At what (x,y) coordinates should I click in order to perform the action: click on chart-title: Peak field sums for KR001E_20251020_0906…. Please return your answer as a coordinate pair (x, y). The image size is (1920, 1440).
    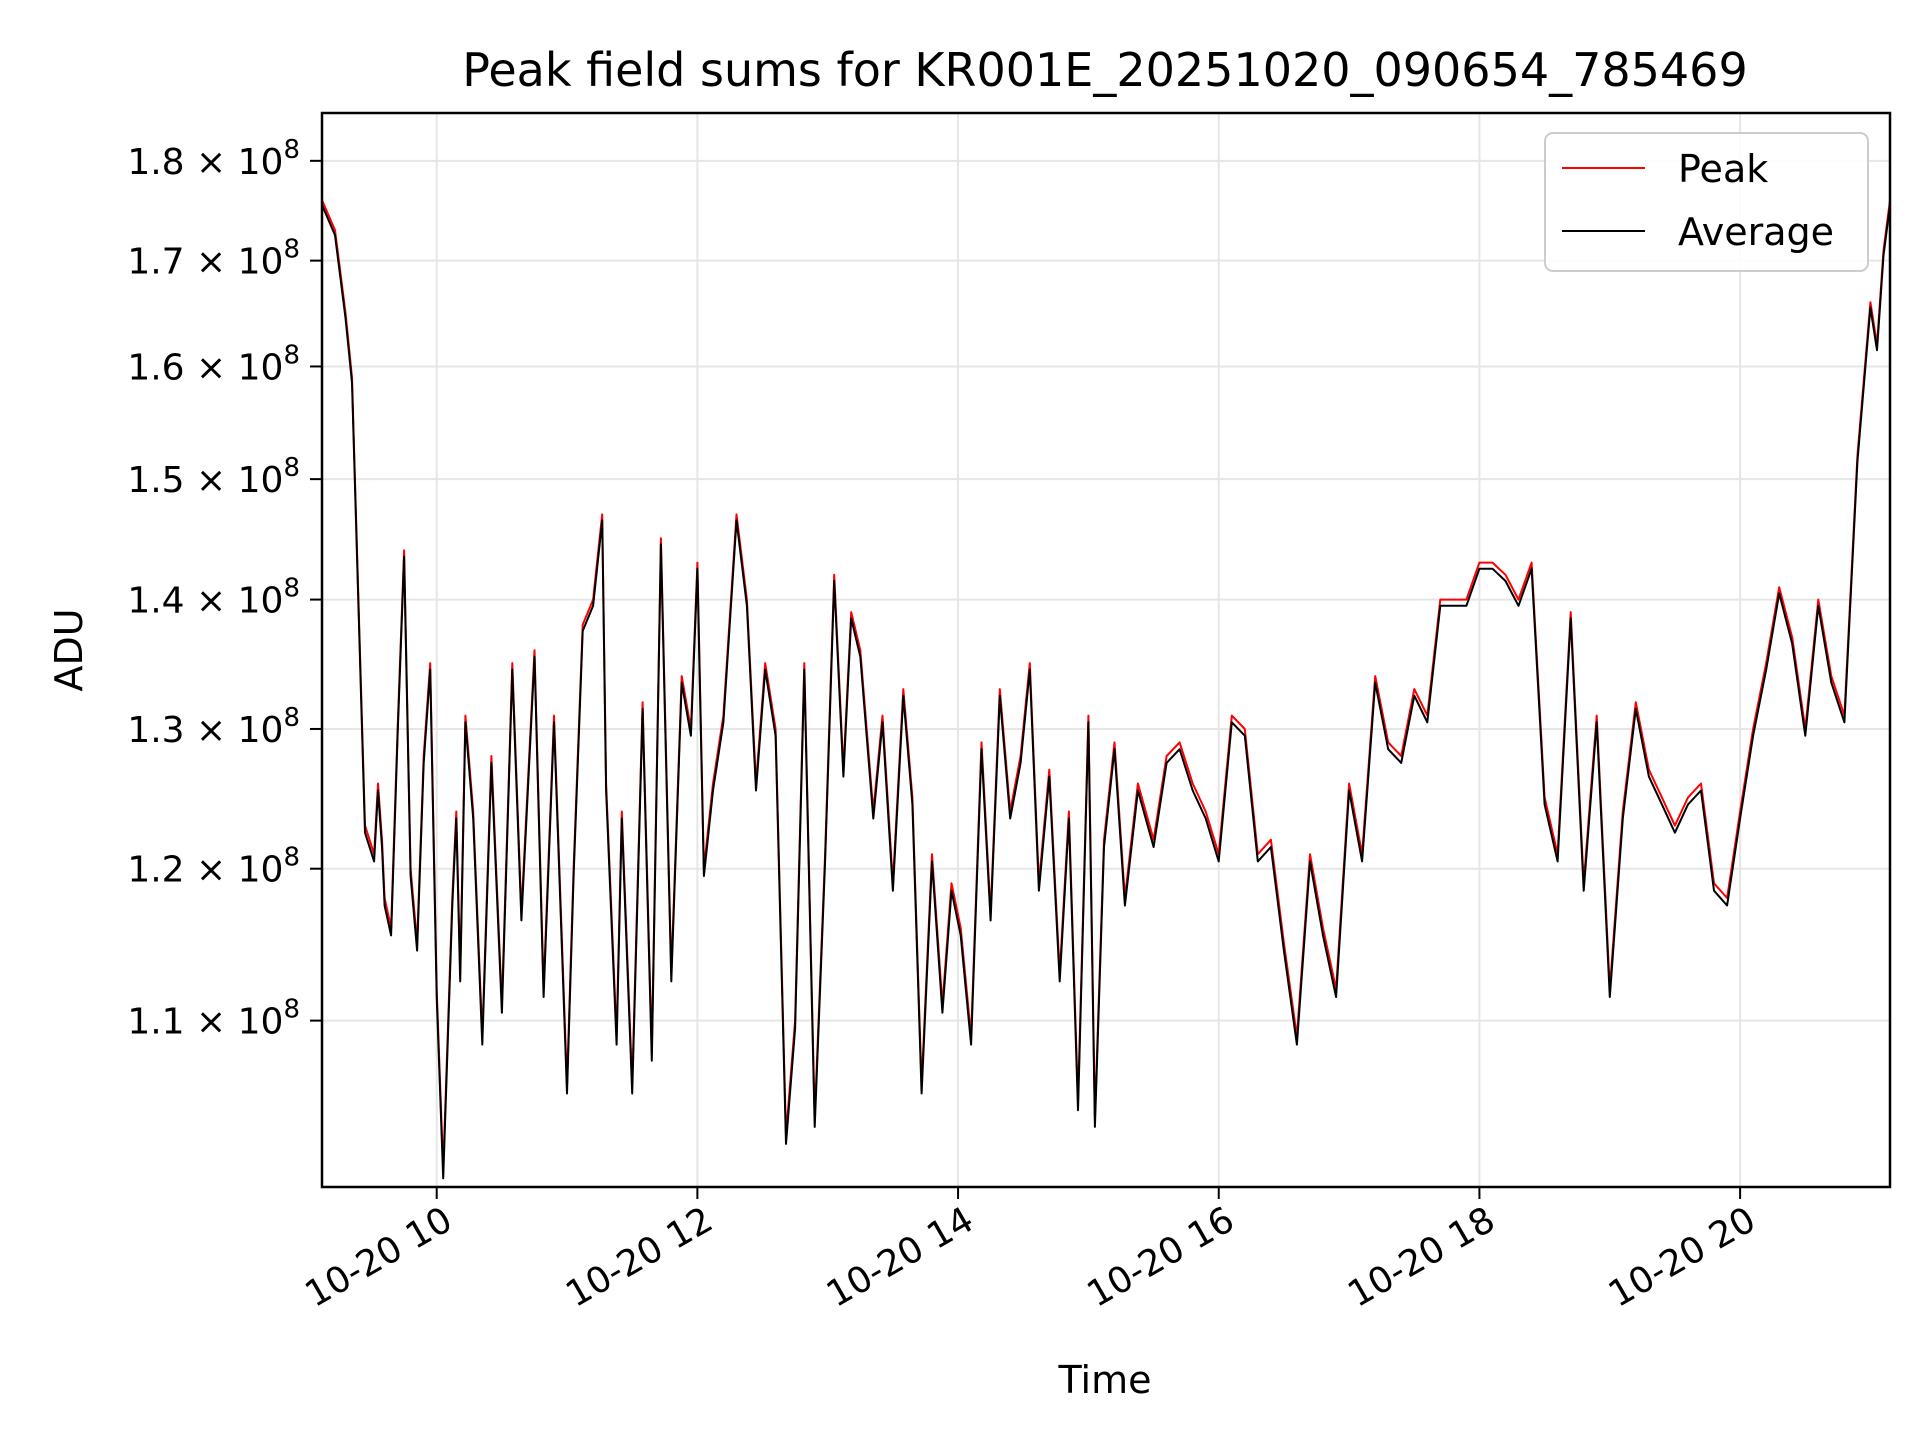
    Looking at the image, I should click on (1104, 70).